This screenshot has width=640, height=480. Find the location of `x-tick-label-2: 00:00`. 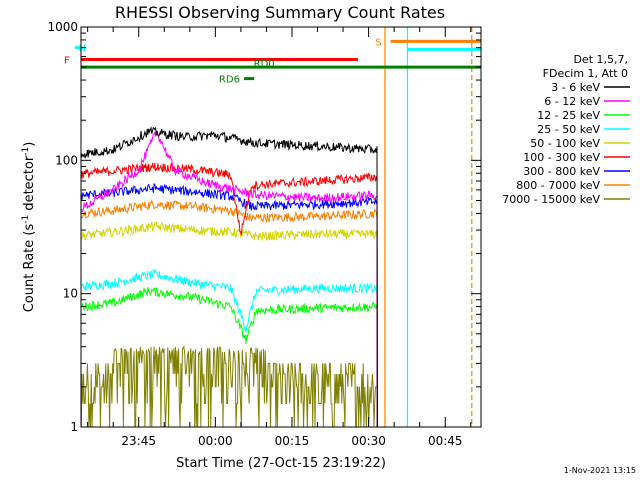

x-tick-label-2: 00:00 is located at coordinates (215, 441).